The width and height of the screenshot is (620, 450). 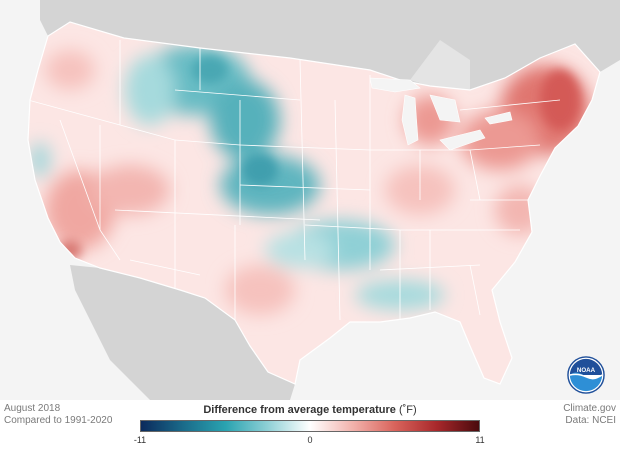 What do you see at coordinates (32, 408) in the screenshot?
I see `caption-period: August 2018` at bounding box center [32, 408].